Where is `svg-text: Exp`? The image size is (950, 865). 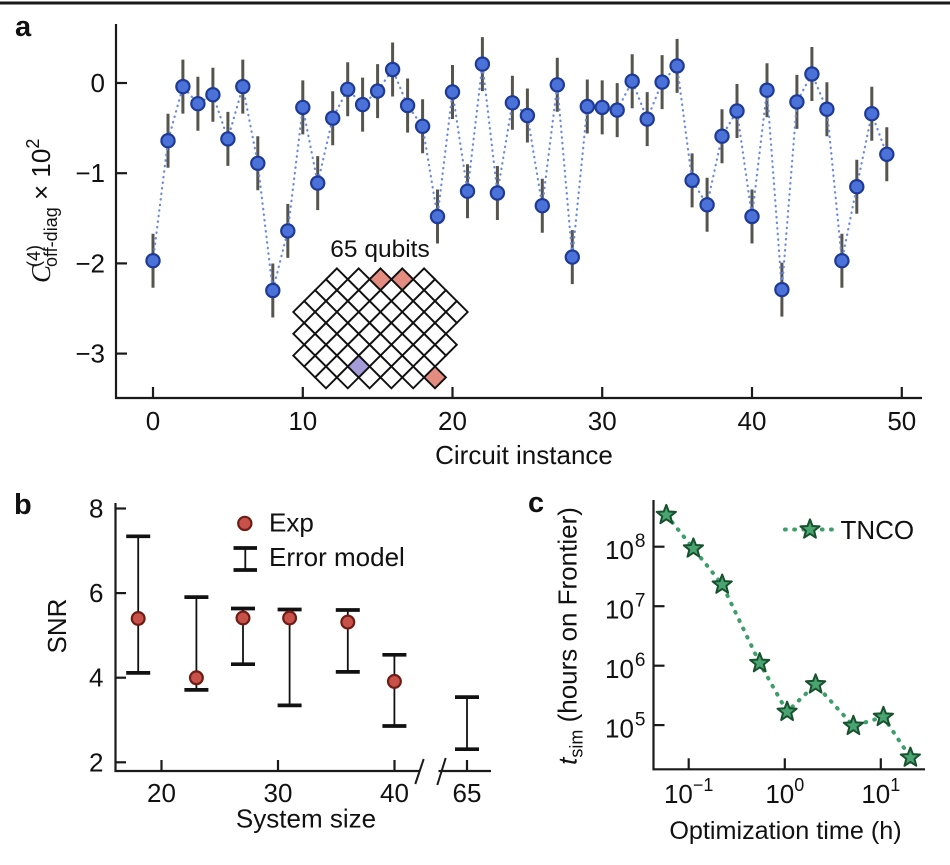 svg-text: Exp is located at coordinates (291, 523).